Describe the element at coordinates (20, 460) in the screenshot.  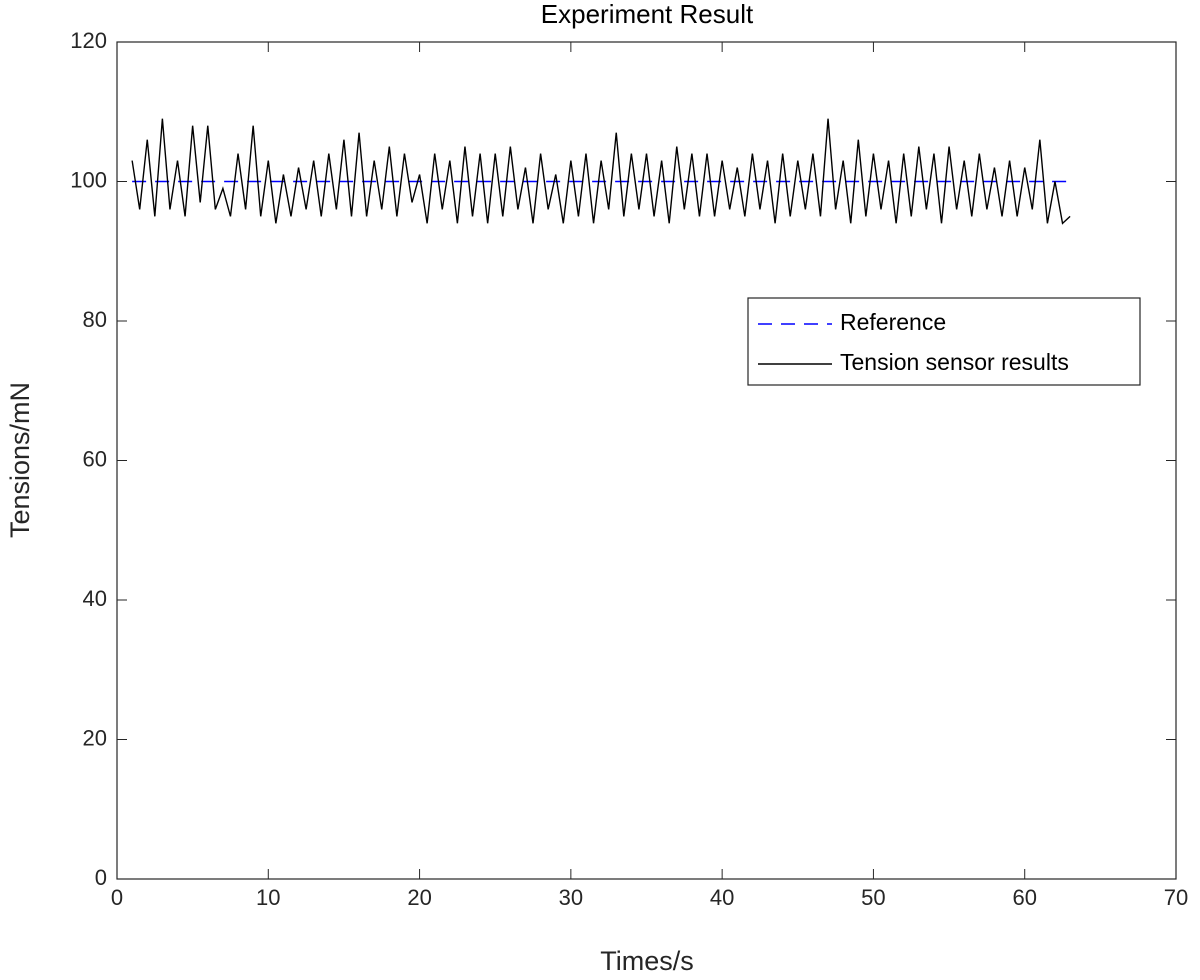
I see `y-axis-label: Tensions/mN` at that location.